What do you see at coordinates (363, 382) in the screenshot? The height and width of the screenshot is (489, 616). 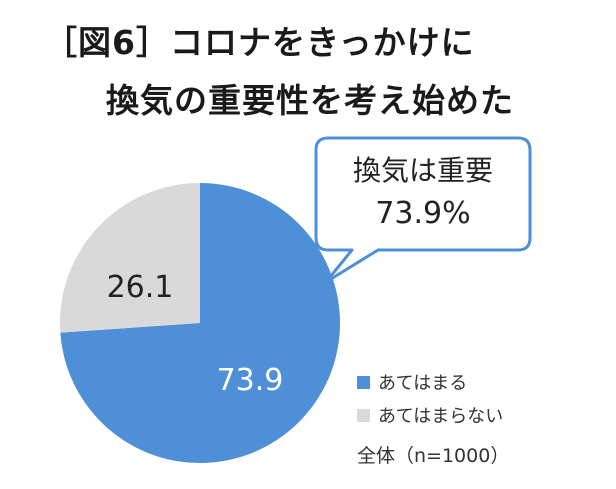 I see `legend-swatch-agree` at bounding box center [363, 382].